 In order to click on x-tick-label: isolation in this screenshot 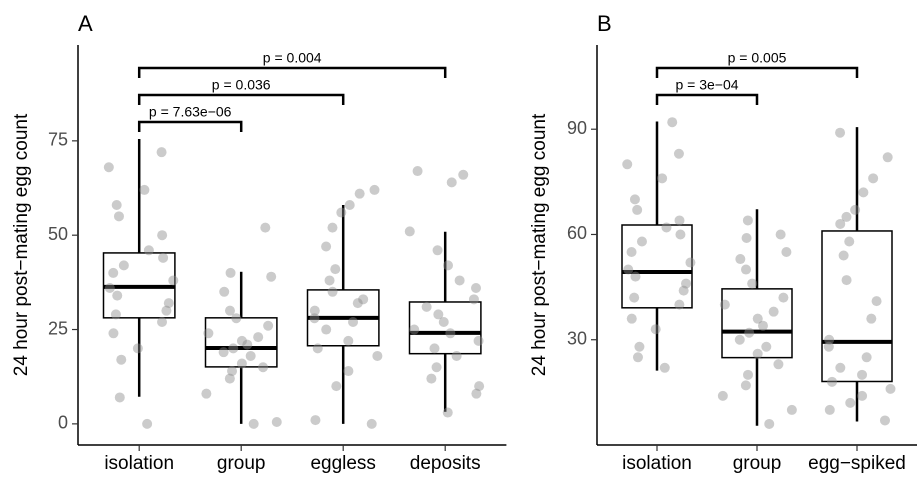, I will do `click(139, 463)`.